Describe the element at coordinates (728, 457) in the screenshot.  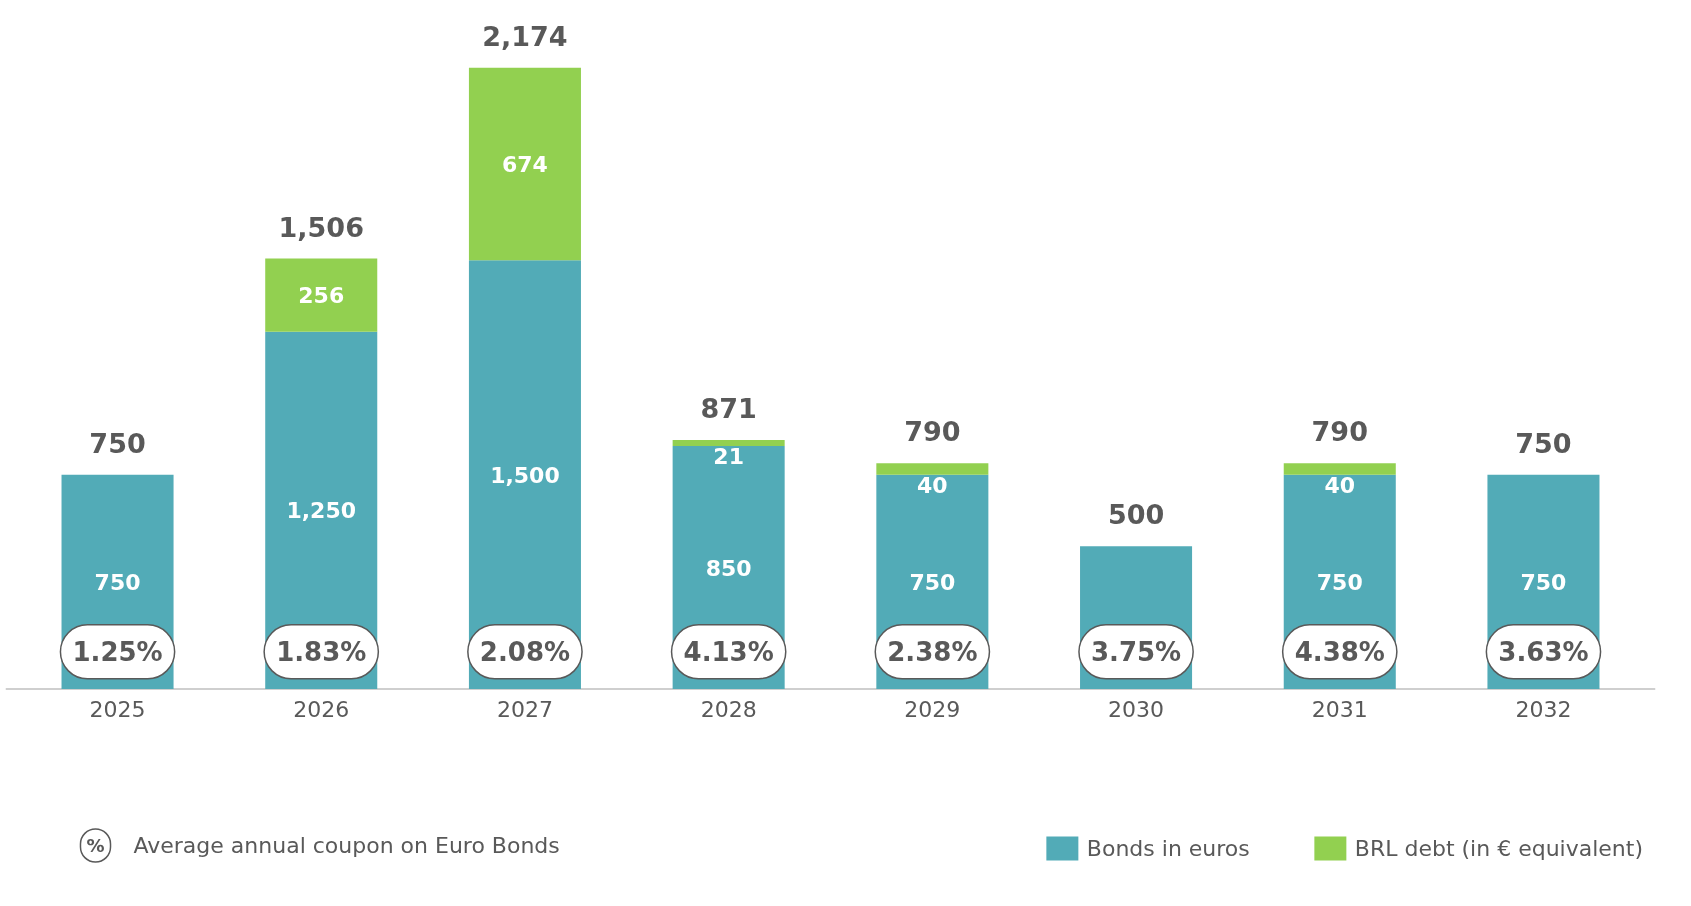
I see `data-label: 21` at that location.